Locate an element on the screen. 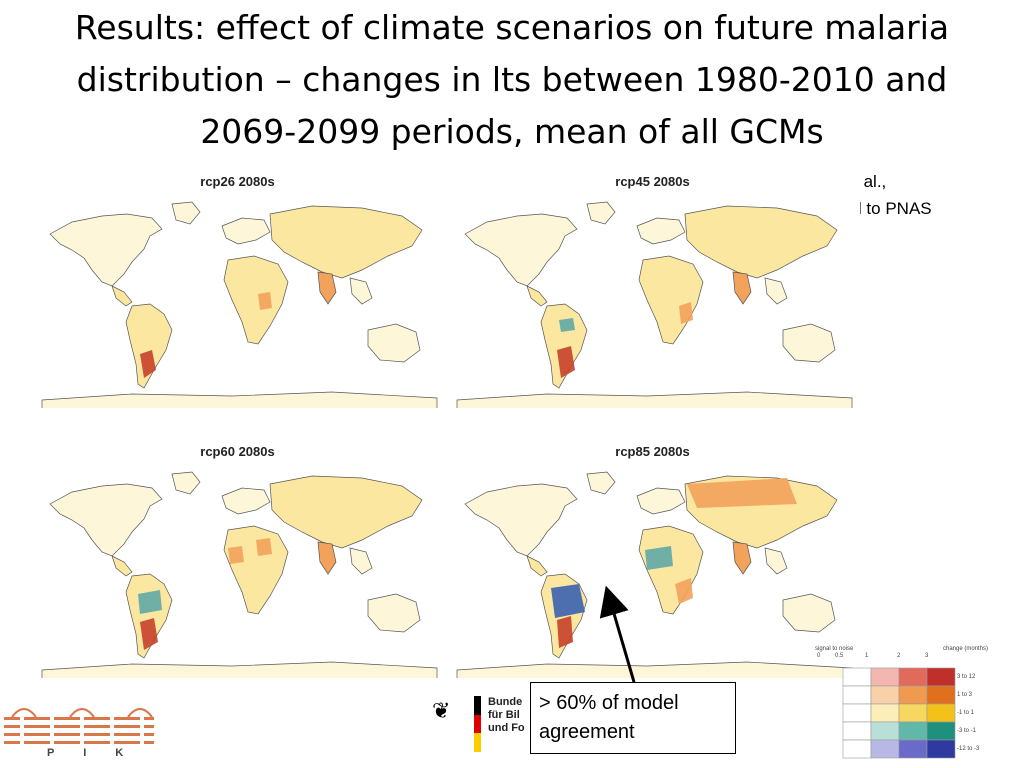 The image size is (1024, 768). bmbf-logo: ❦ Bunde für Bil und Fo is located at coordinates (482, 727).